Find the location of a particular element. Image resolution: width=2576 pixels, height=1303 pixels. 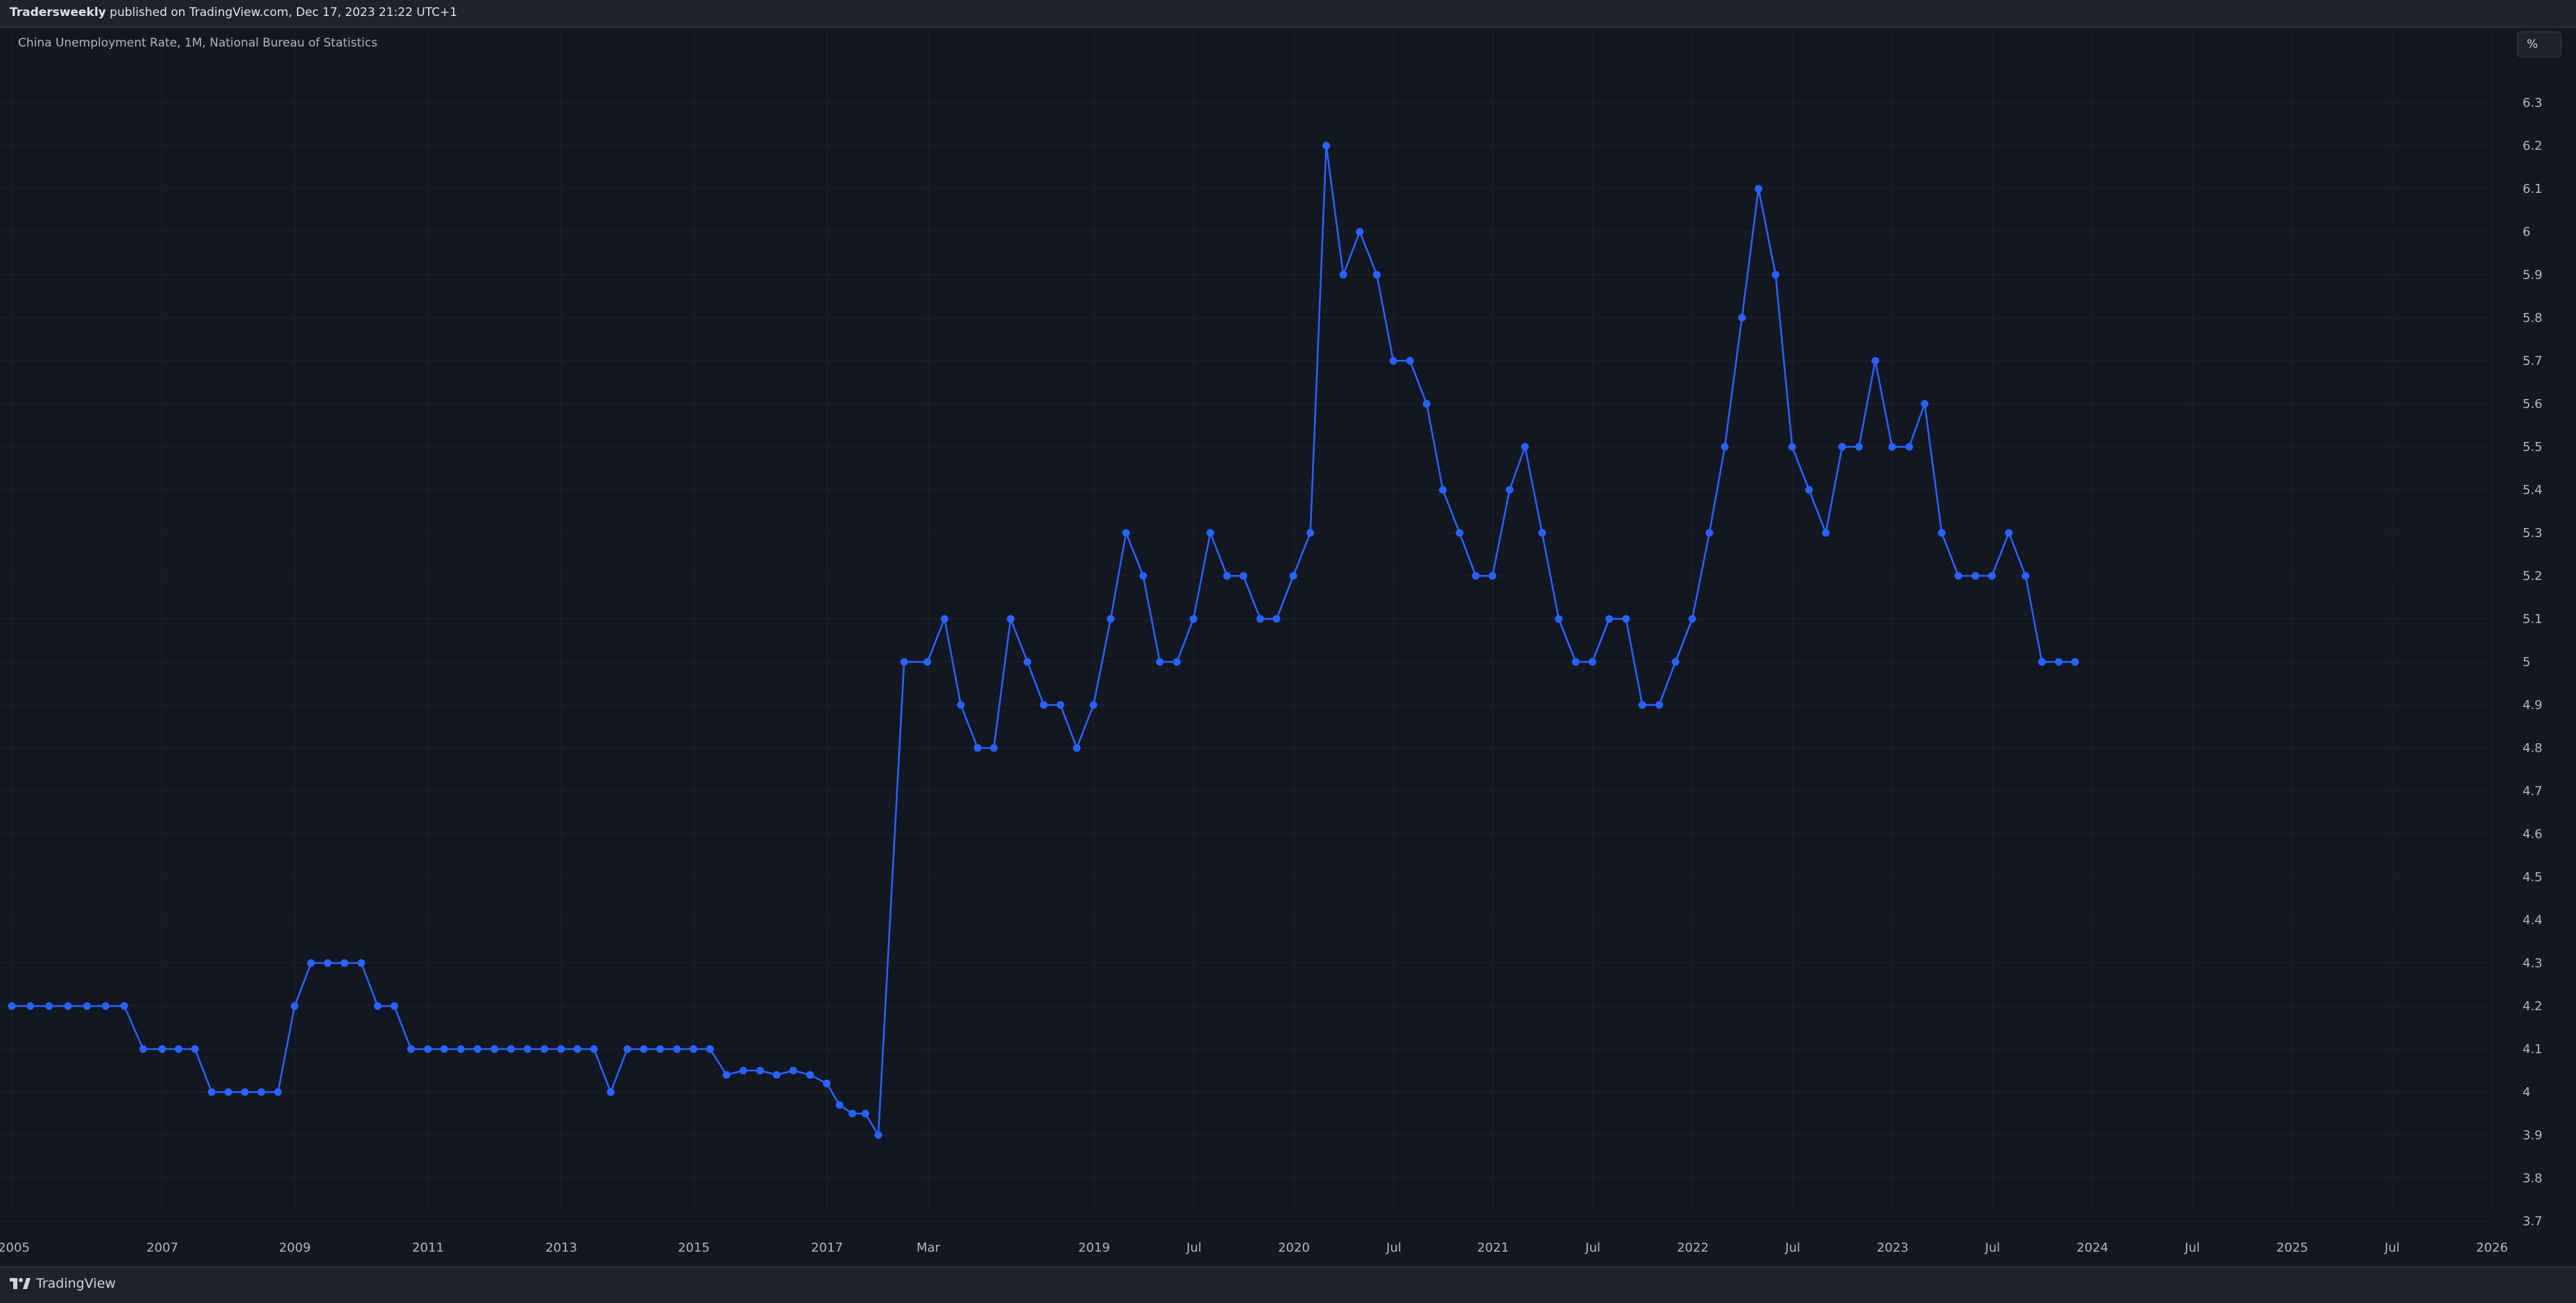

price-scale-unit-button: % is located at coordinates (2539, 45).